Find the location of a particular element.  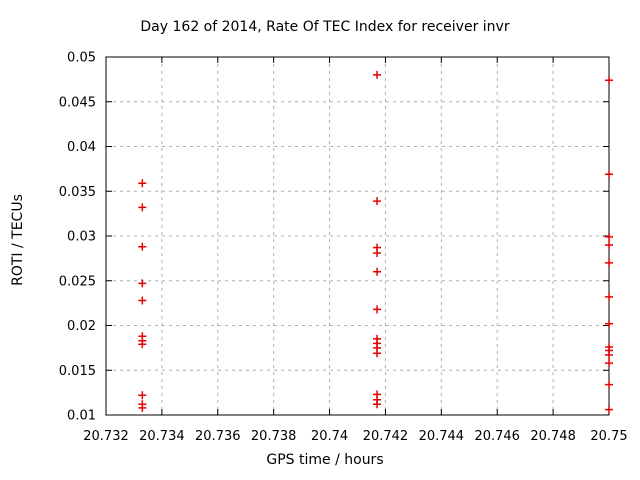

x-tick-label: 20.746 is located at coordinates (497, 436).